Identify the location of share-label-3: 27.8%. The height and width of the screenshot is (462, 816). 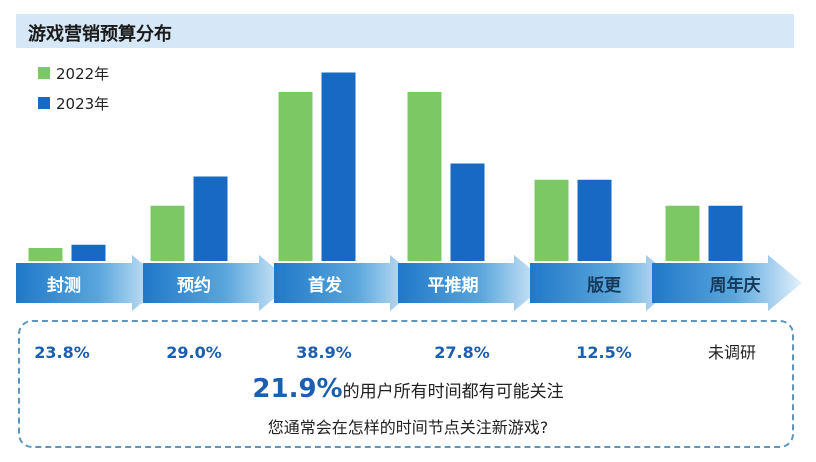
(462, 352).